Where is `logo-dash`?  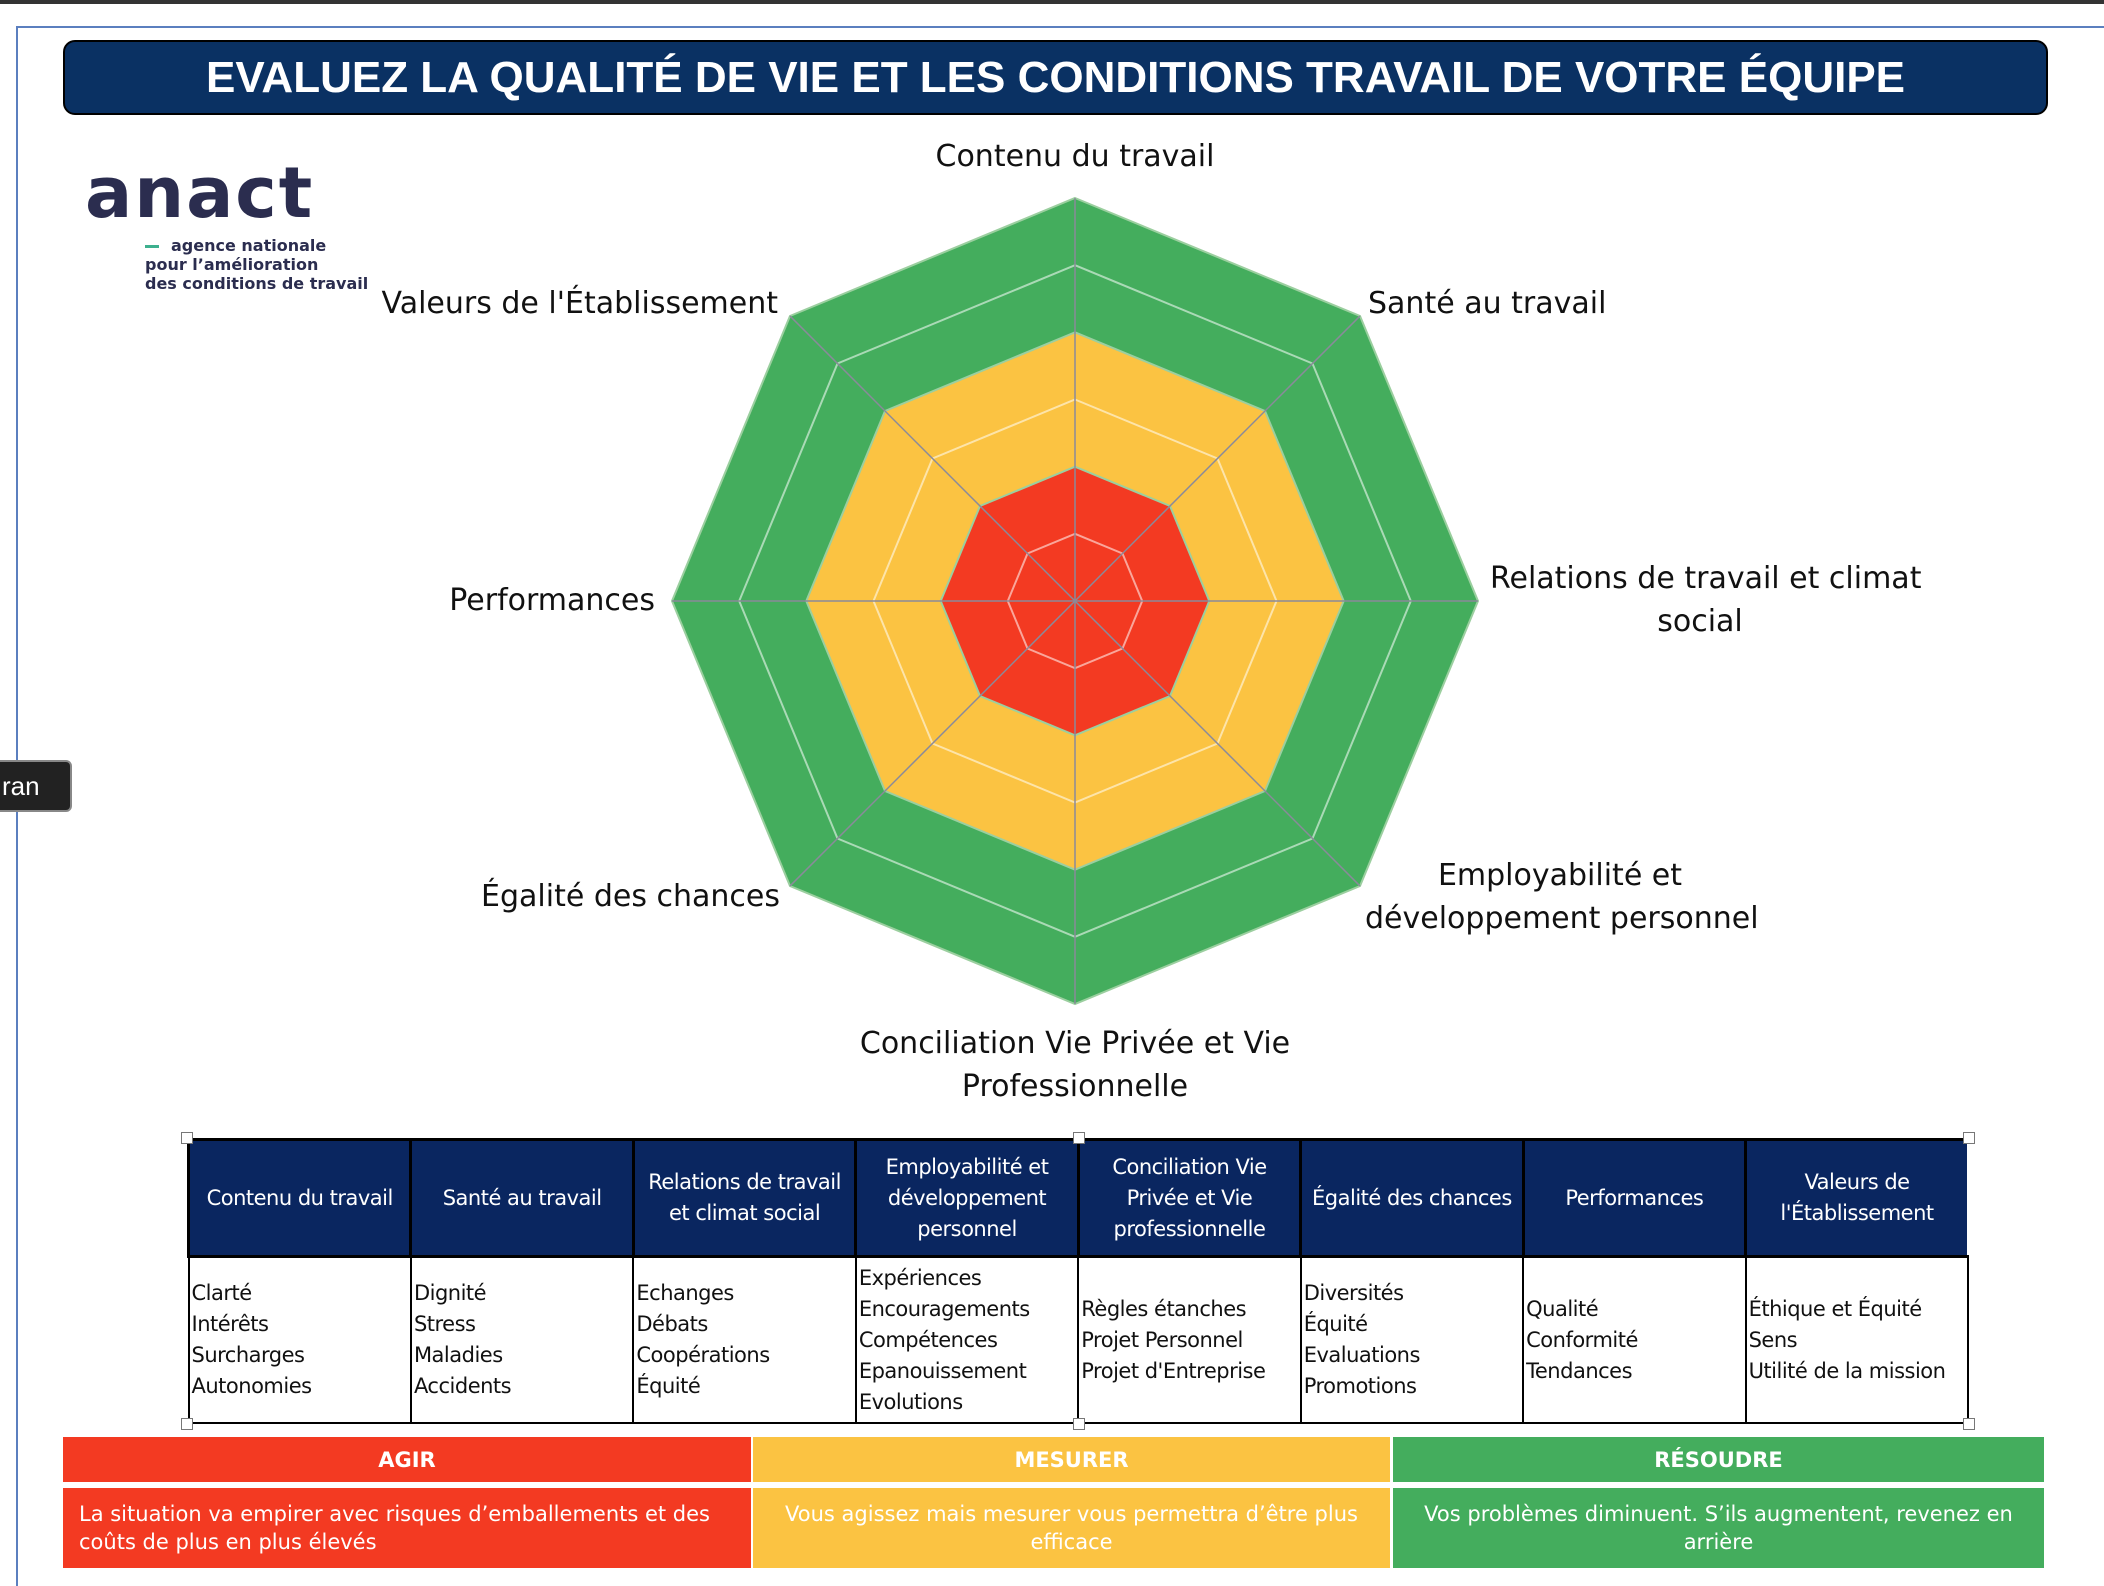 logo-dash is located at coordinates (152, 246).